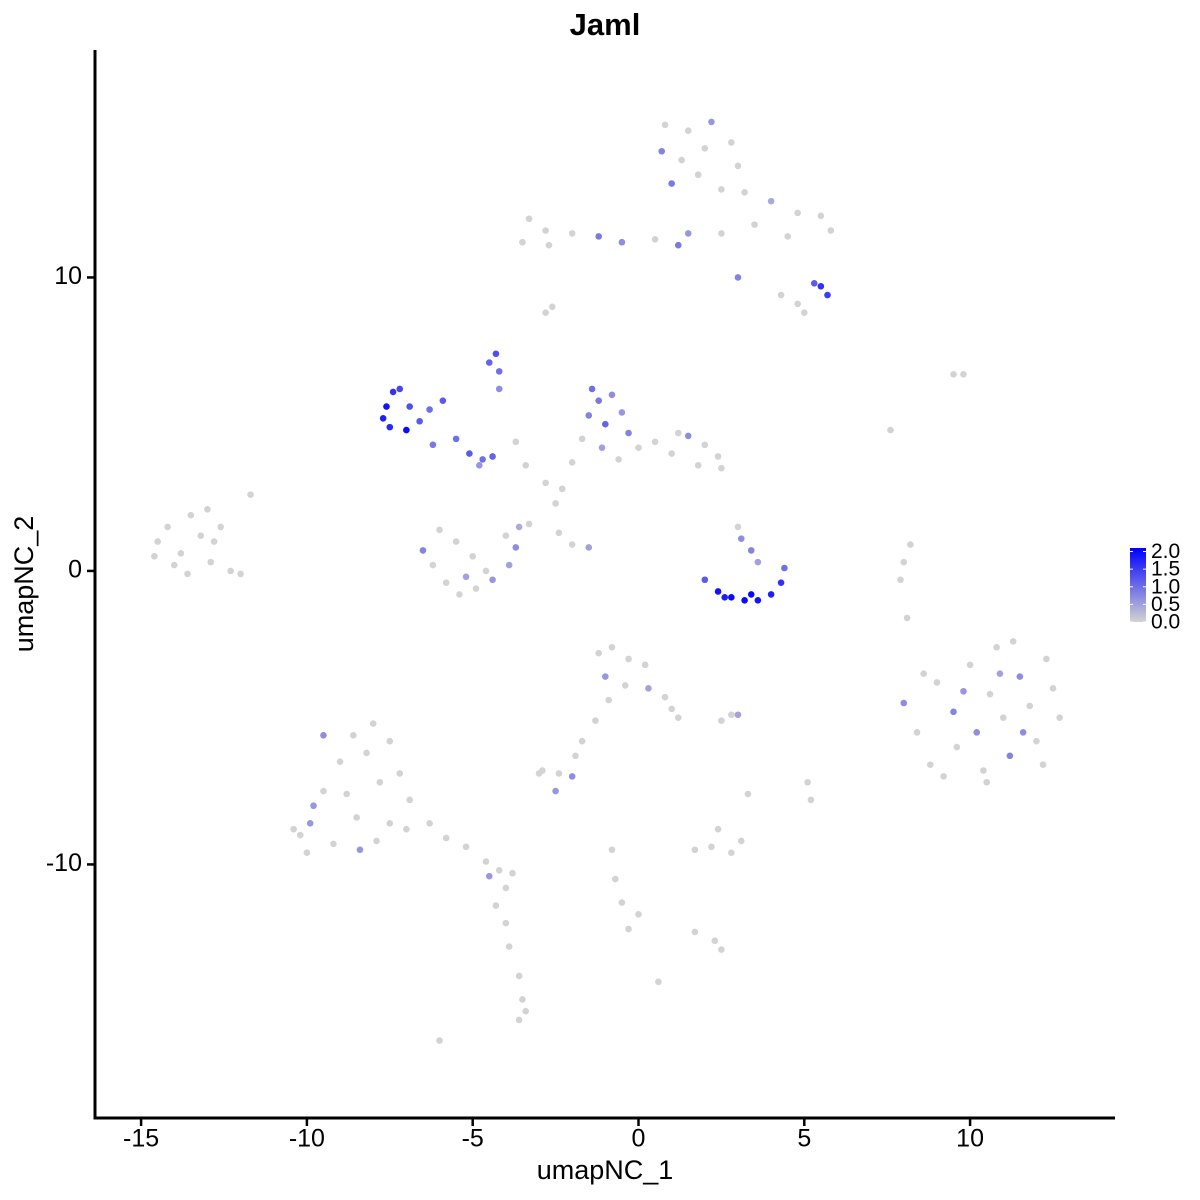  Describe the element at coordinates (804, 1139) in the screenshot. I see `x-tick-label: 5` at that location.